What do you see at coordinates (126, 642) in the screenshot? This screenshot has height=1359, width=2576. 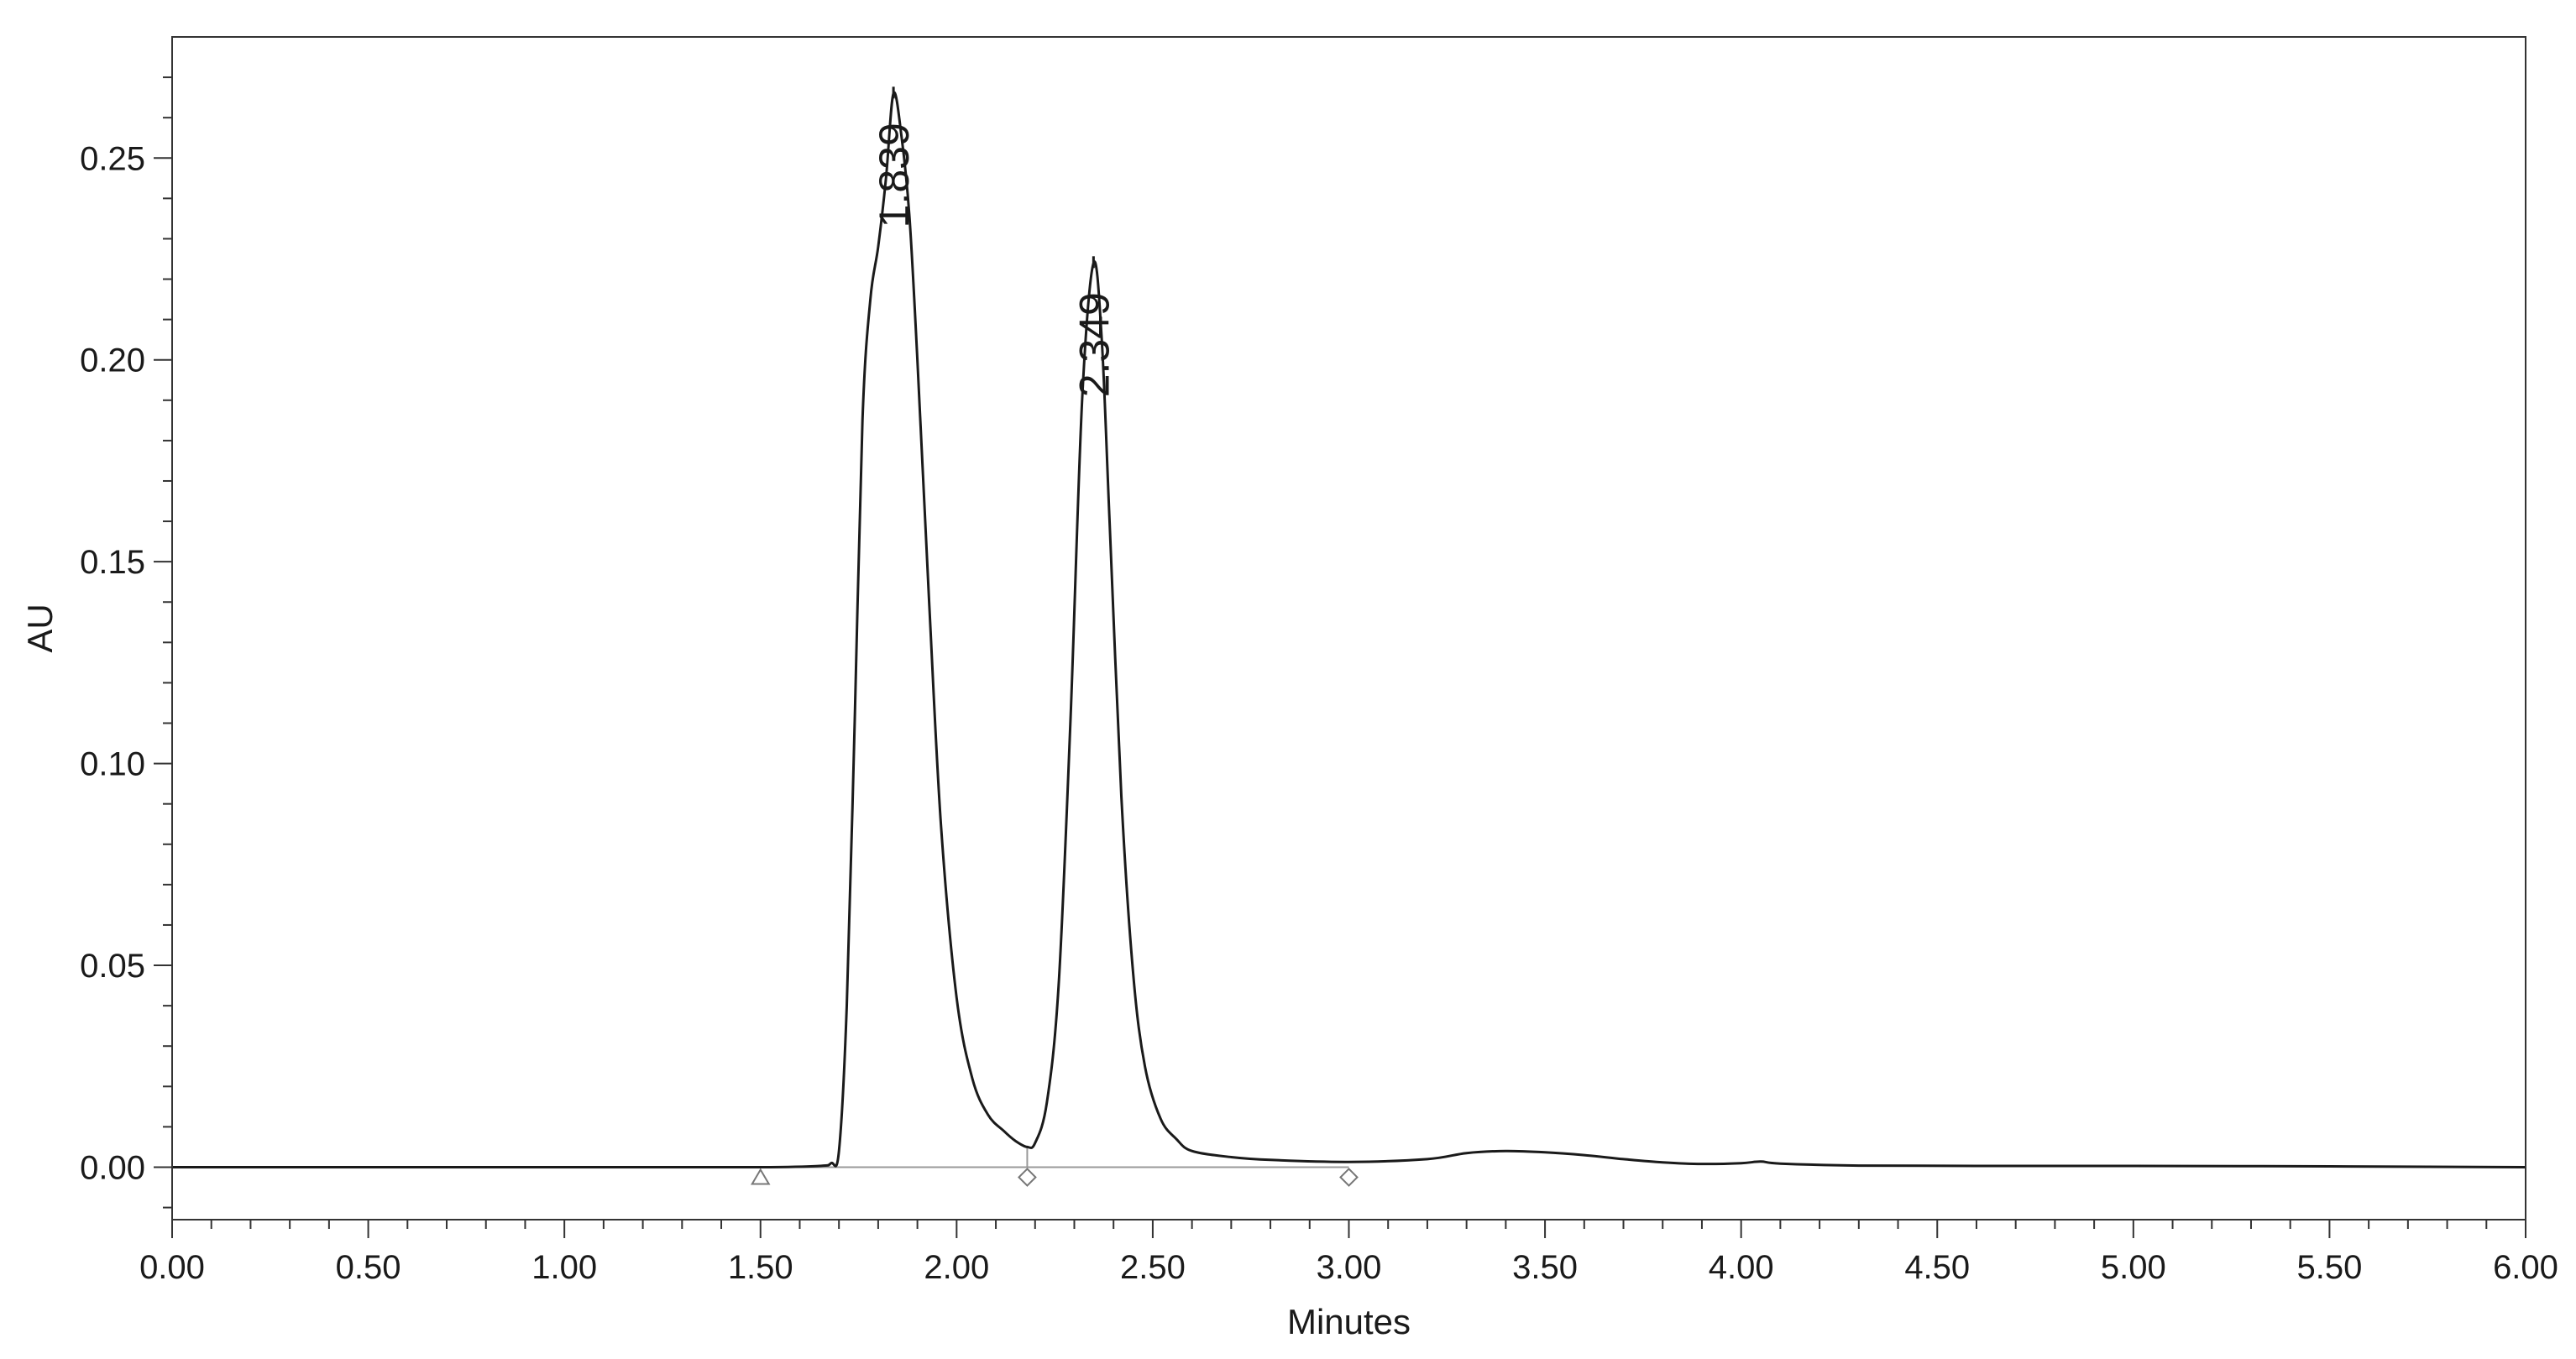 I see `y-axis-ticks: 0.00 0.05 0.10 0.15 0.20 0.25` at bounding box center [126, 642].